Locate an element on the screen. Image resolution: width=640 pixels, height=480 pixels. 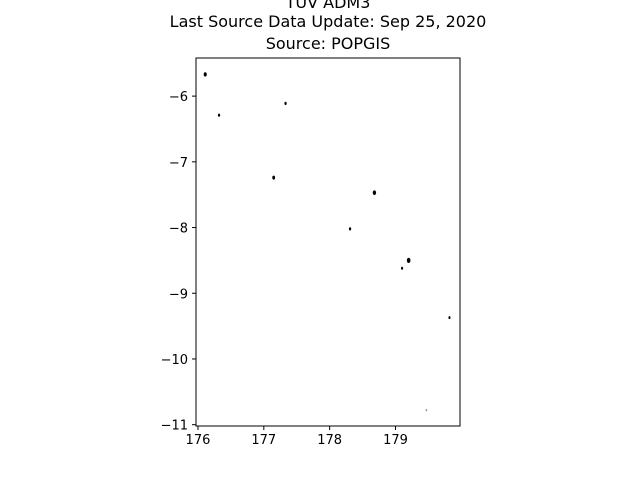
x-tick-label: 179 is located at coordinates (395, 440).